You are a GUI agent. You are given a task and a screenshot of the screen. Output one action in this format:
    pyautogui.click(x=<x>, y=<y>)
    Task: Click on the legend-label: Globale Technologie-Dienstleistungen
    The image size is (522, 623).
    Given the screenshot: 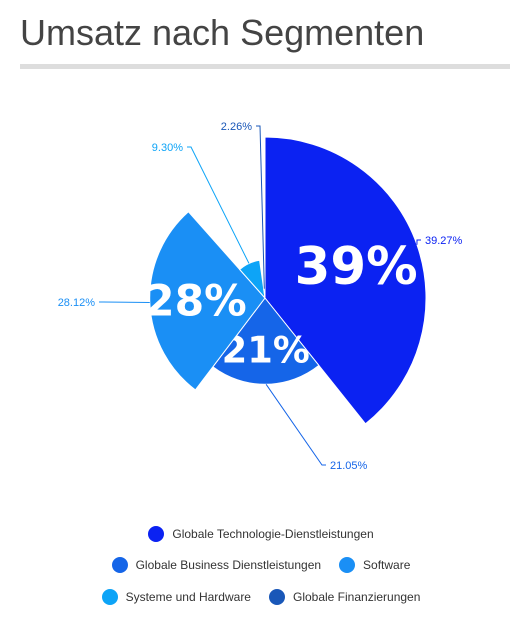 What is the action you would take?
    pyautogui.click(x=273, y=534)
    